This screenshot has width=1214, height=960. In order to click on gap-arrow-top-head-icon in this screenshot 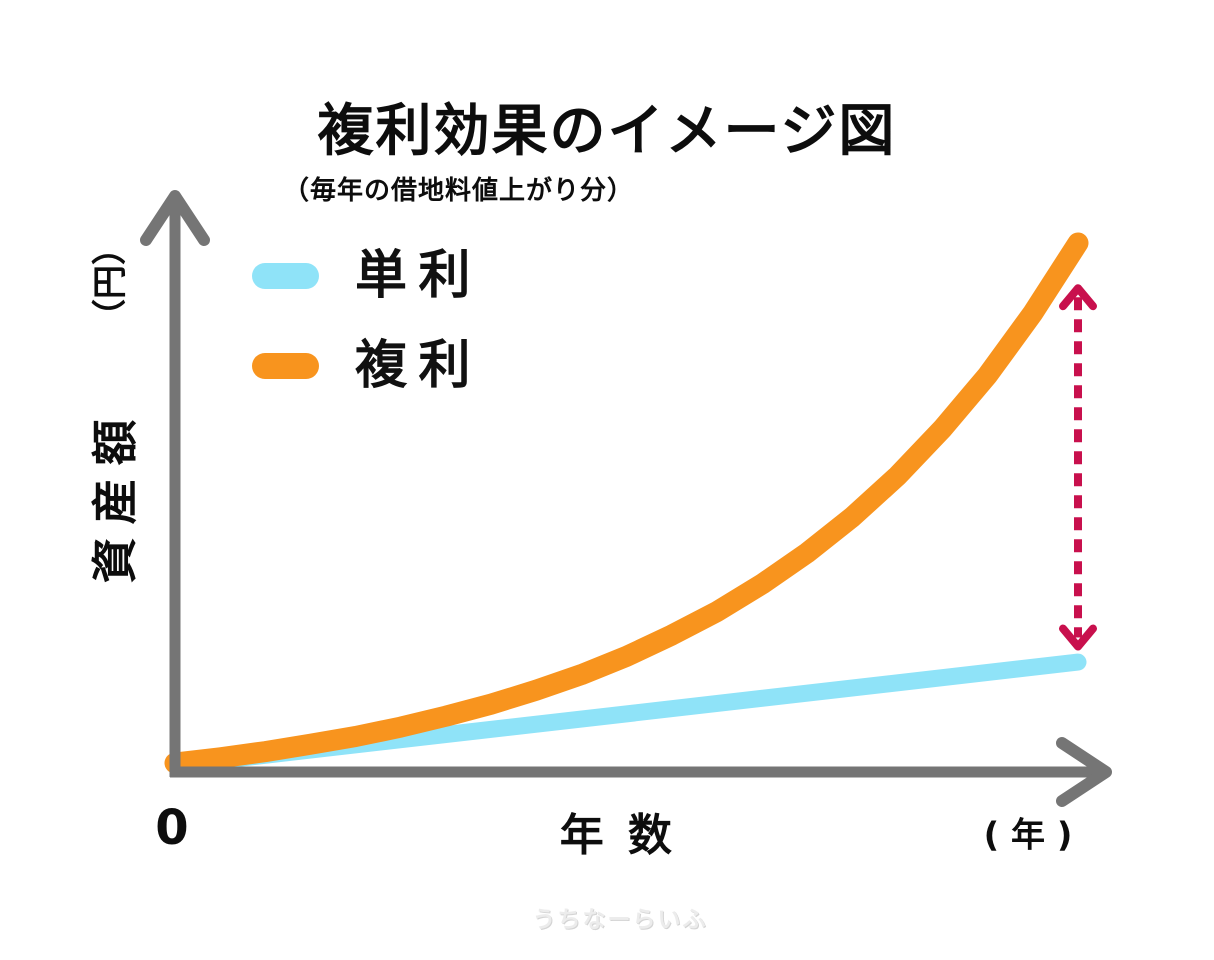, I will do `click(1078, 297)`.